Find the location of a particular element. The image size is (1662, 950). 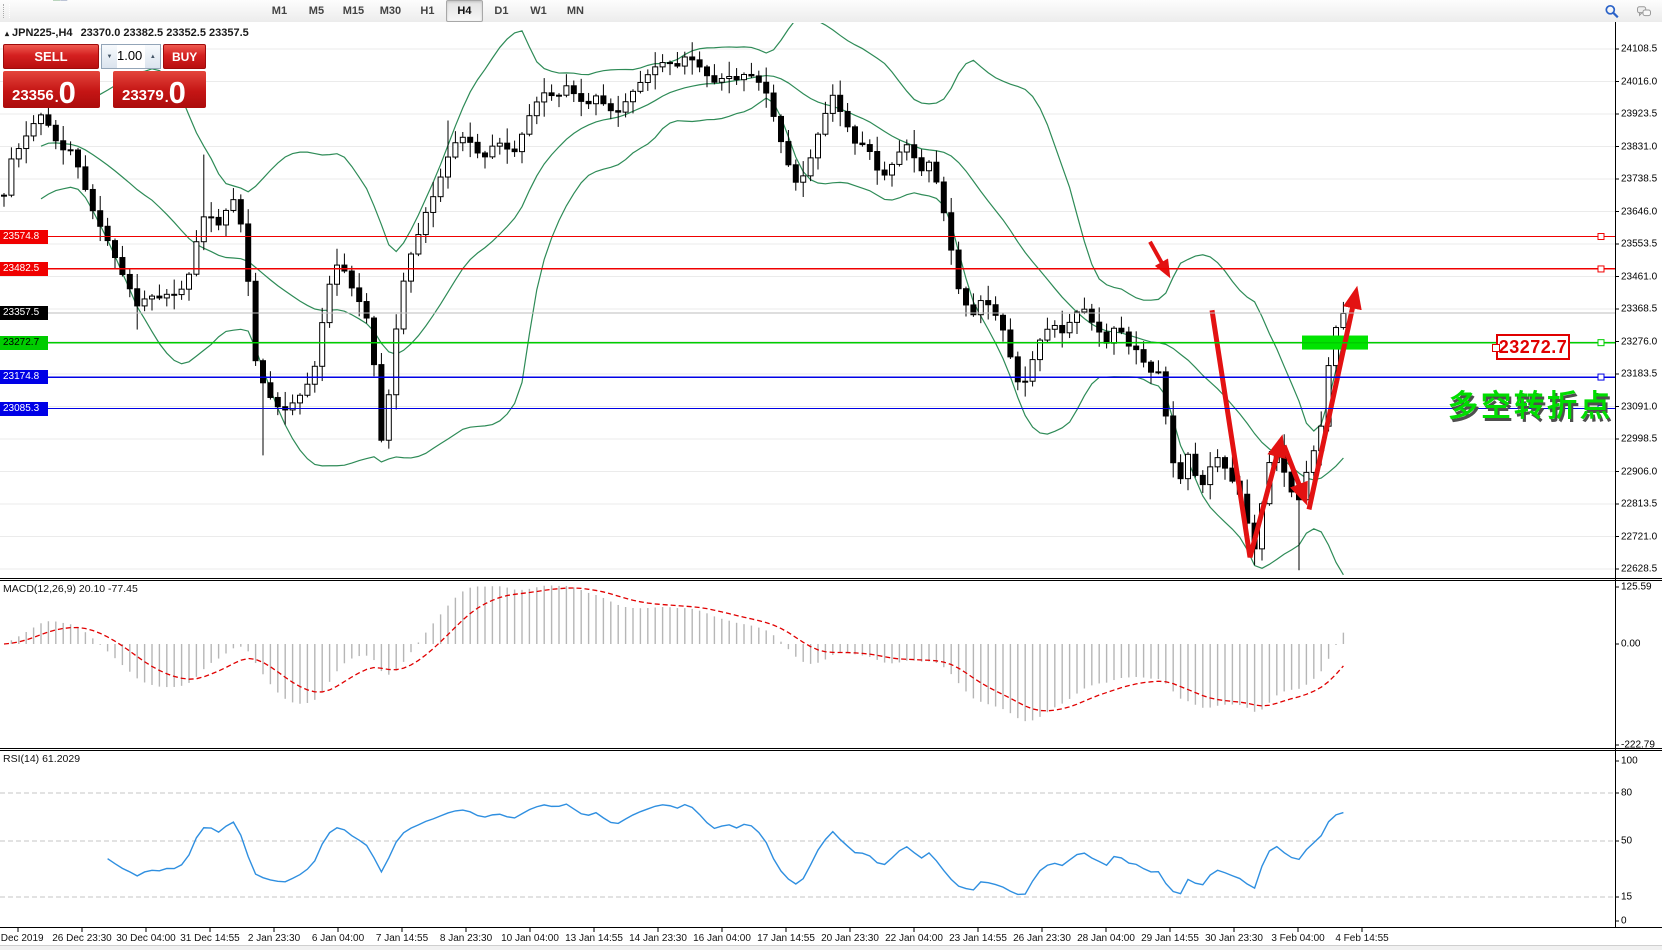

ohlc-values: 23370.0 23382.5 23352.5 23357.5 is located at coordinates (164, 33).